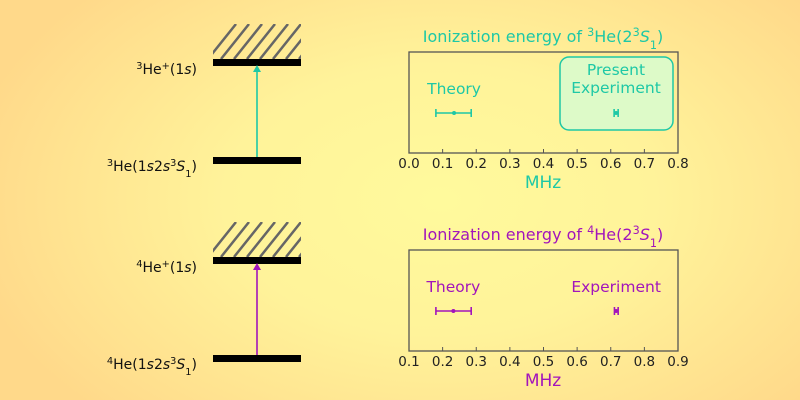 This screenshot has height=400, width=800. I want to click on x-tick-label: 0.5, so click(576, 164).